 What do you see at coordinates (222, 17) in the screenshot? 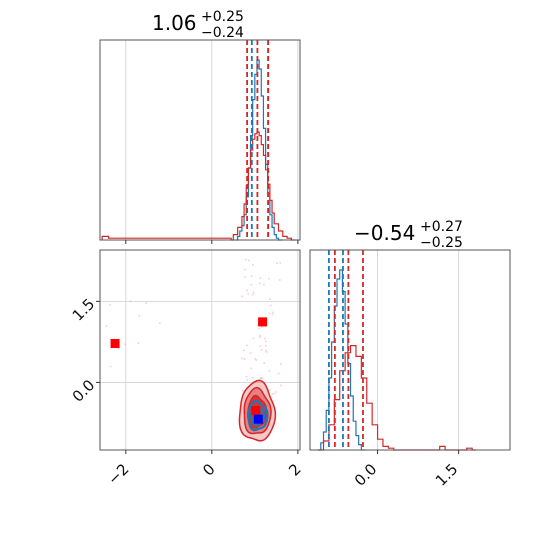
I see `hist1-title-plus: +0.25` at bounding box center [222, 17].